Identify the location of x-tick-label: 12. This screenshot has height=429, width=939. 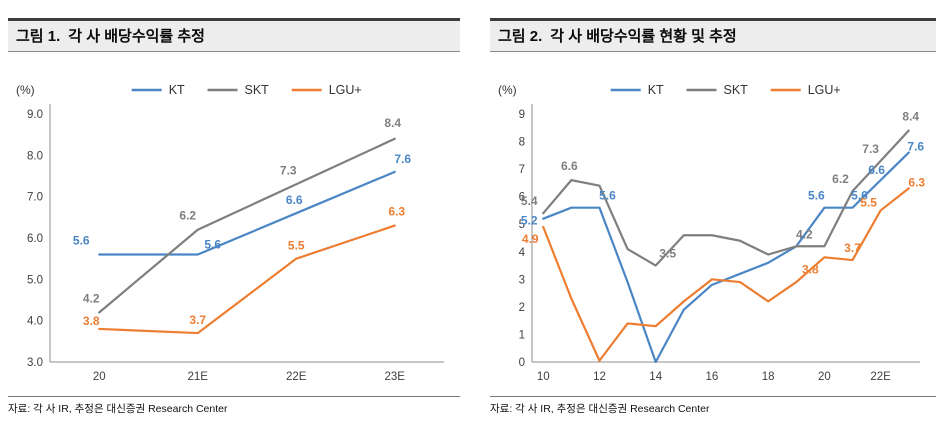
(599, 377).